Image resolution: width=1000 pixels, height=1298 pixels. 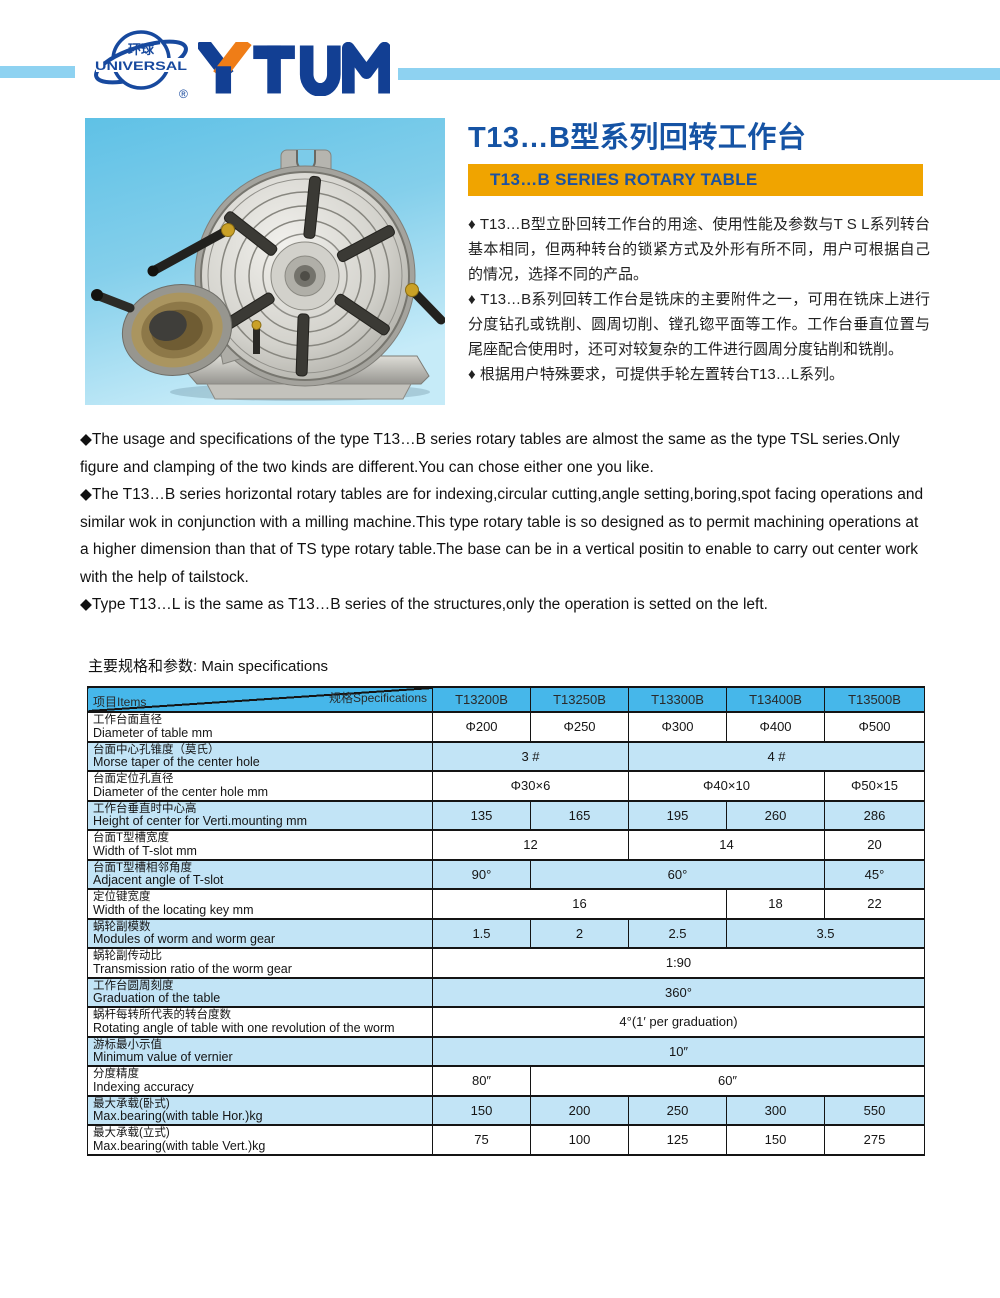 I want to click on spec-value-cell: 4 #, so click(x=776, y=756).